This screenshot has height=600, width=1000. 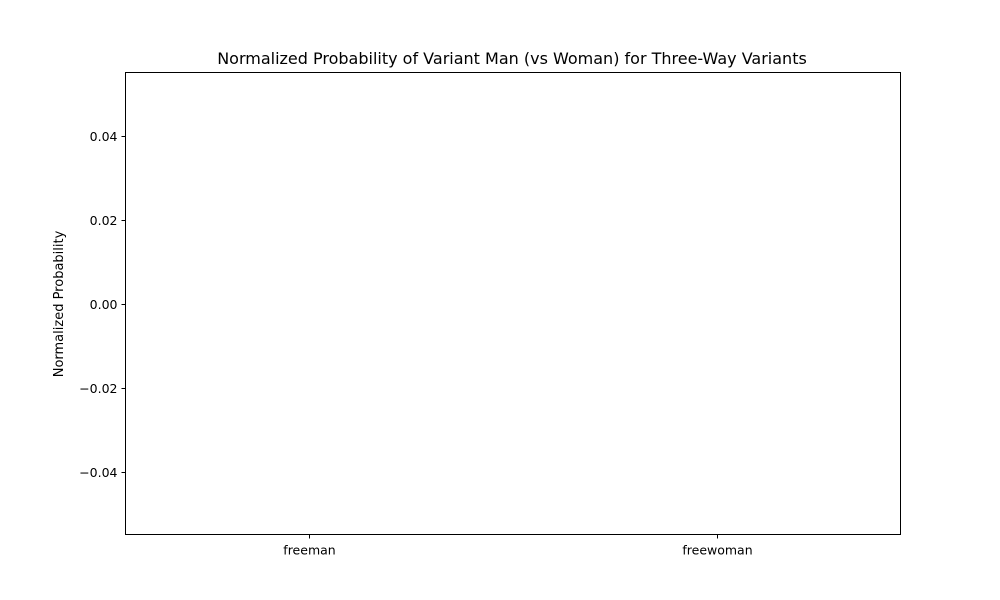 I want to click on x-tick-label: freeman, so click(x=309, y=550).